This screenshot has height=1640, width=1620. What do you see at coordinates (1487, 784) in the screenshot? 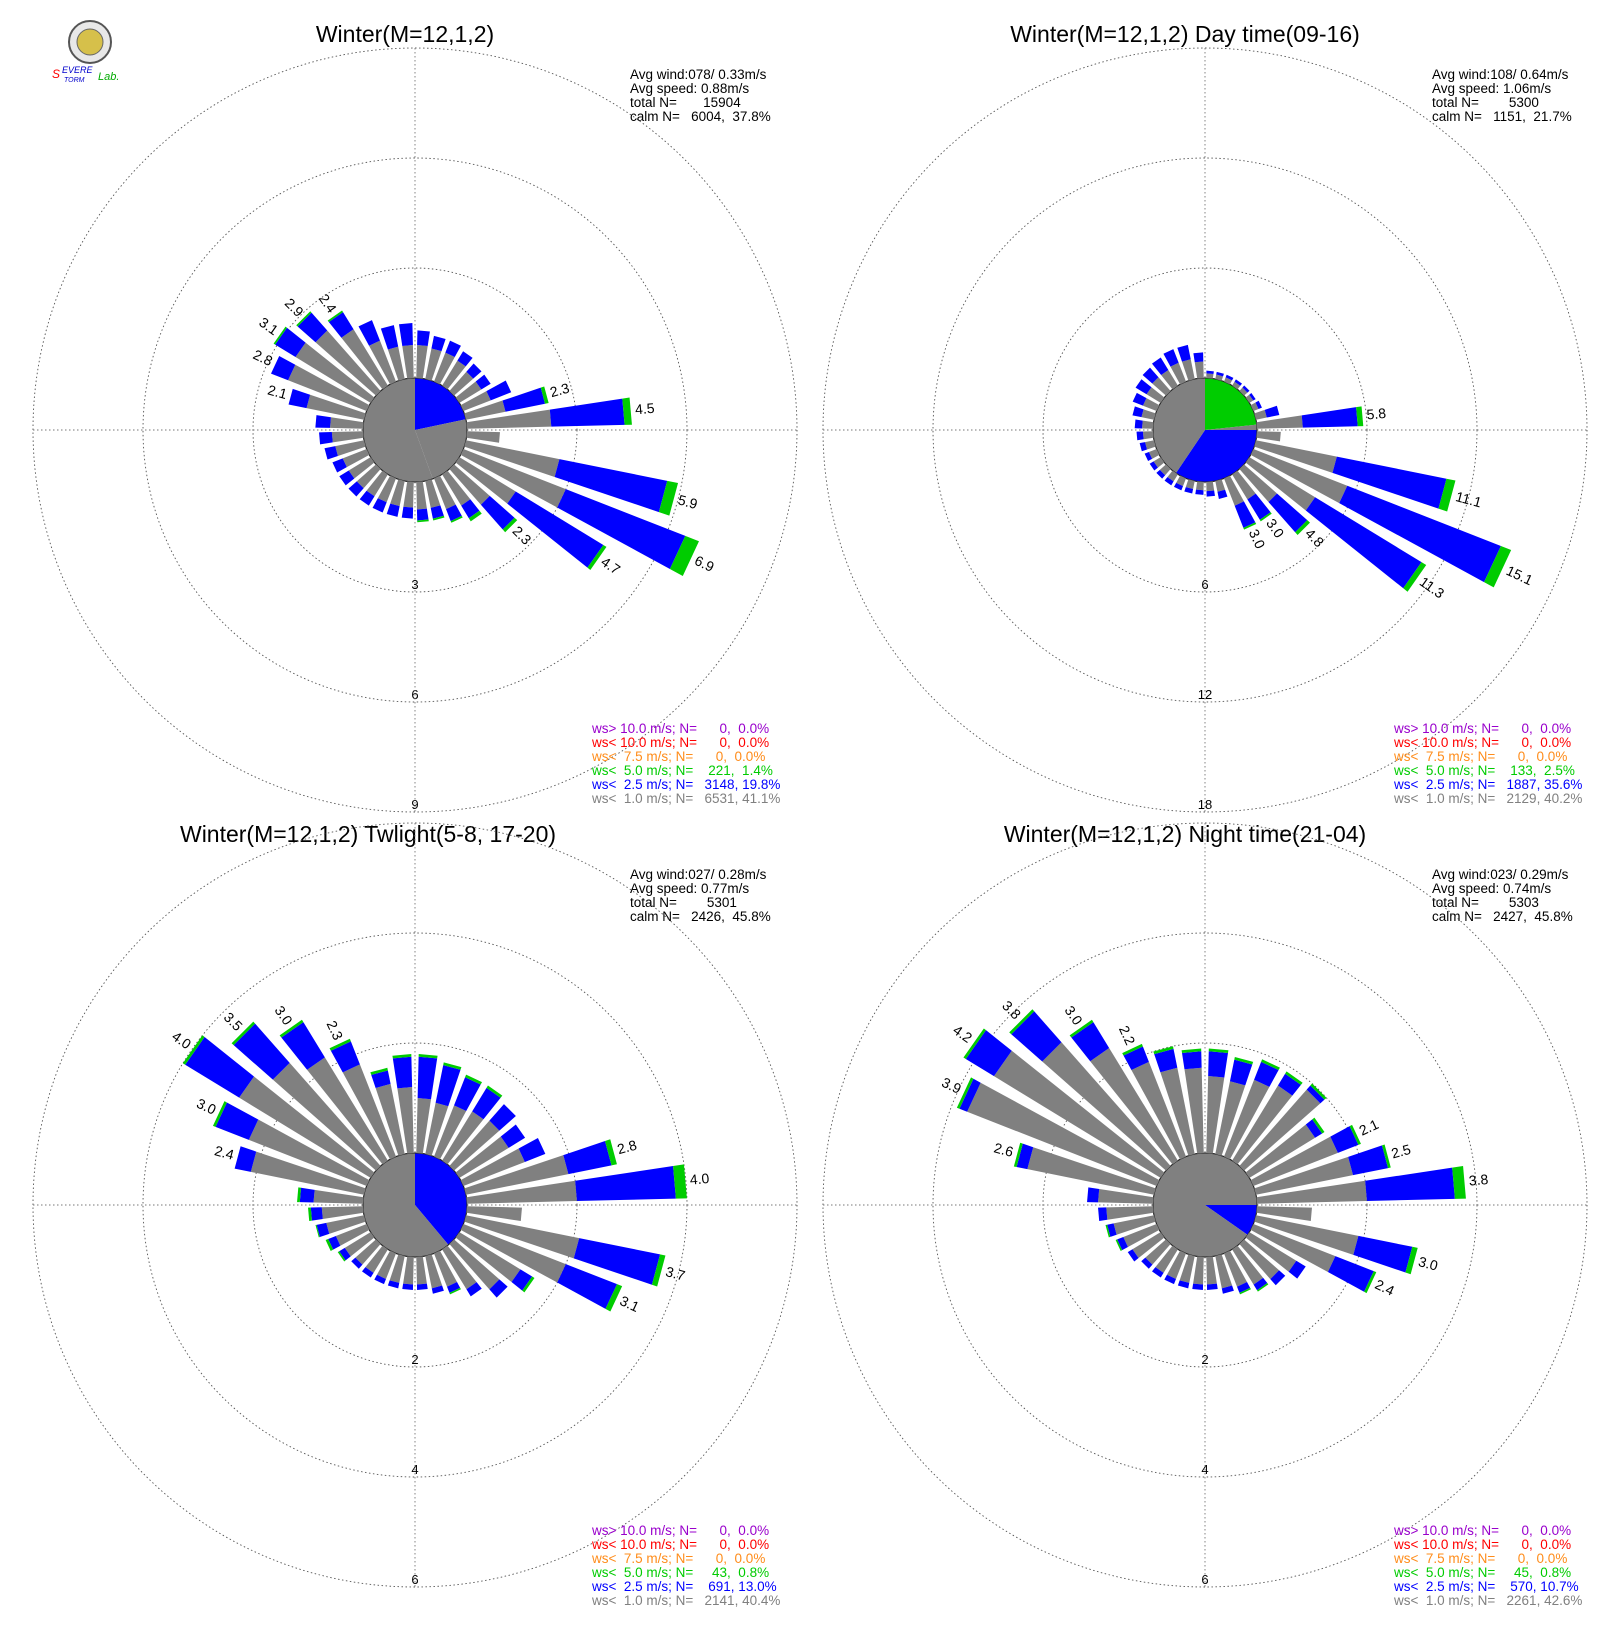
I see `legend-item: ws< 2.5 m/s; N= 1887, 35.6%` at bounding box center [1487, 784].